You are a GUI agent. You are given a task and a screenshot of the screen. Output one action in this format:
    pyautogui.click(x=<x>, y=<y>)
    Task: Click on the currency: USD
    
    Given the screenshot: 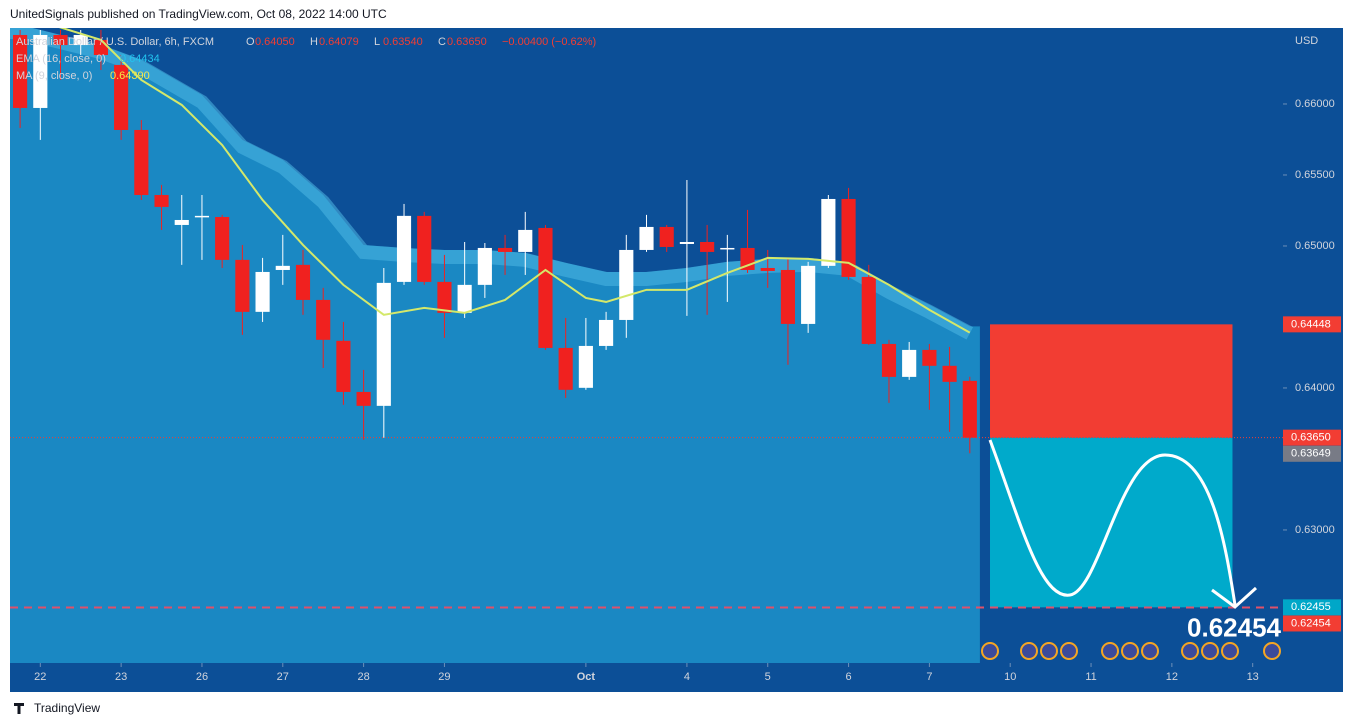 What is the action you would take?
    pyautogui.click(x=1306, y=41)
    